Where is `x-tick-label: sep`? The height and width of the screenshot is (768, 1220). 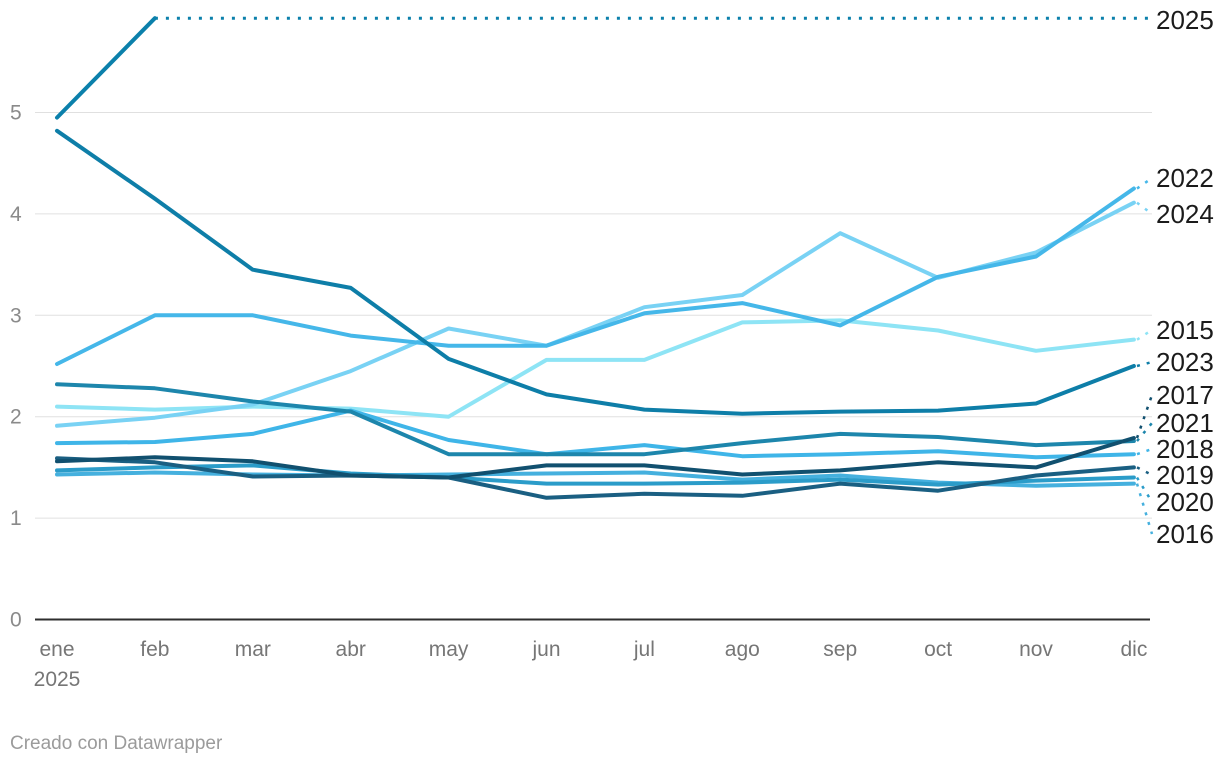
x-tick-label: sep is located at coordinates (840, 649).